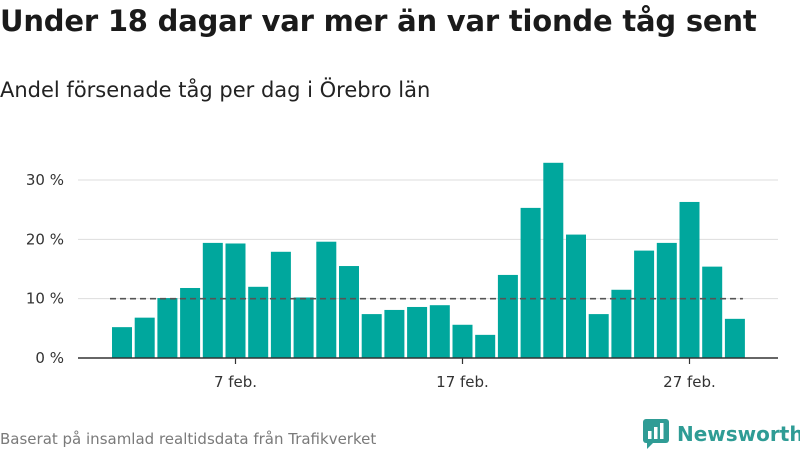 Image resolution: width=800 pixels, height=450 pixels. Describe the element at coordinates (235, 382) in the screenshot. I see `x-tick-label: 7 feb.` at that location.